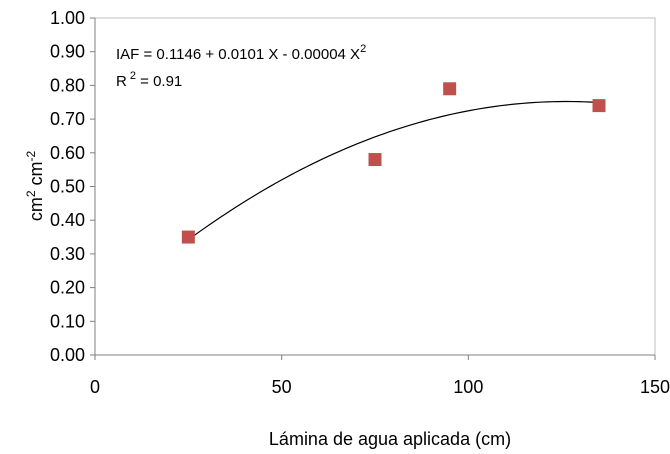 The width and height of the screenshot is (670, 454). I want to click on r-squared-superscript: 2, so click(133, 76).